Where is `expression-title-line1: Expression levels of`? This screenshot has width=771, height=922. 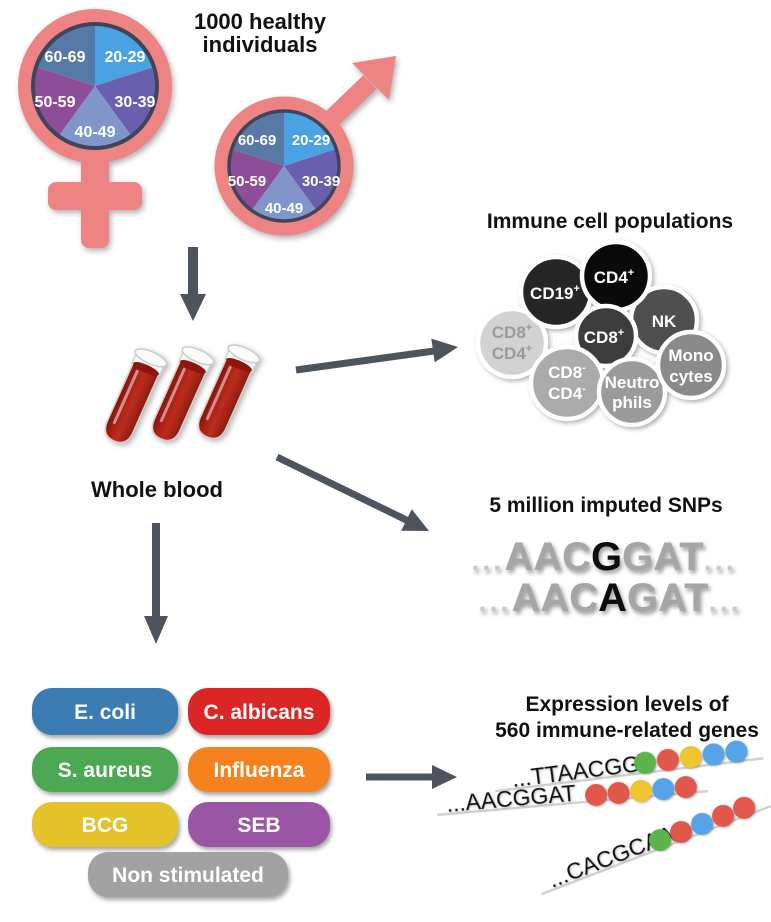 expression-title-line1: Expression levels of is located at coordinates (627, 704).